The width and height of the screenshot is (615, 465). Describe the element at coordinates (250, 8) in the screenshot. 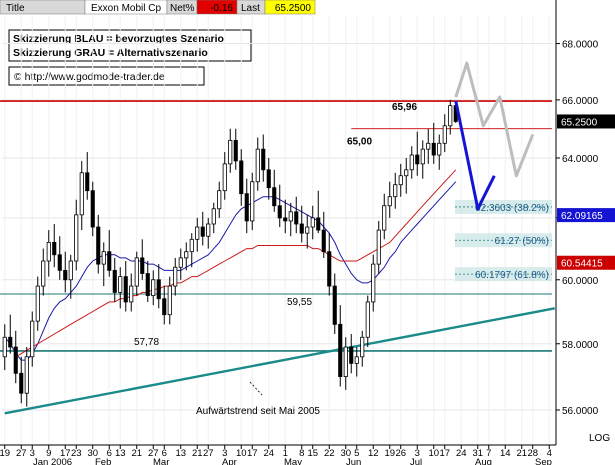

I see `last-label: Last` at that location.